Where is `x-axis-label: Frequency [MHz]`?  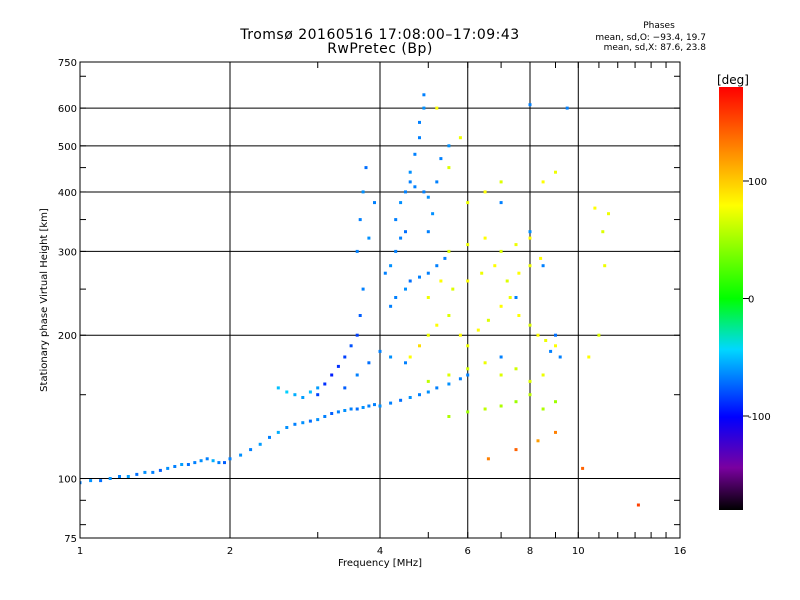 x-axis-label: Frequency [MHz] is located at coordinates (380, 563).